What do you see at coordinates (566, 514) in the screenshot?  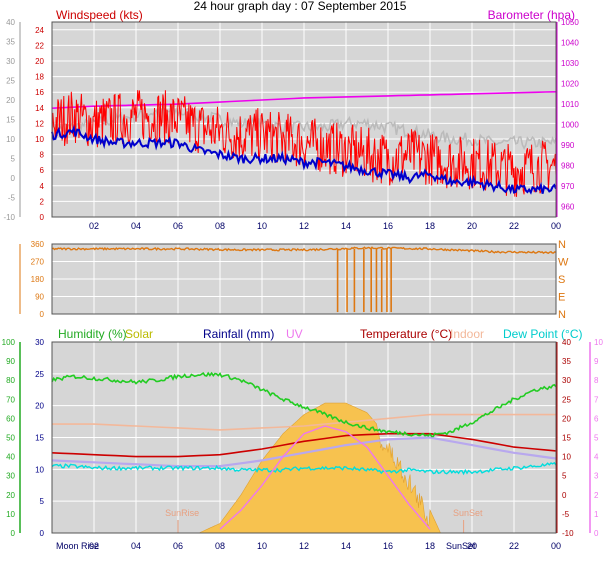 I see `temperature-tick: -5` at bounding box center [566, 514].